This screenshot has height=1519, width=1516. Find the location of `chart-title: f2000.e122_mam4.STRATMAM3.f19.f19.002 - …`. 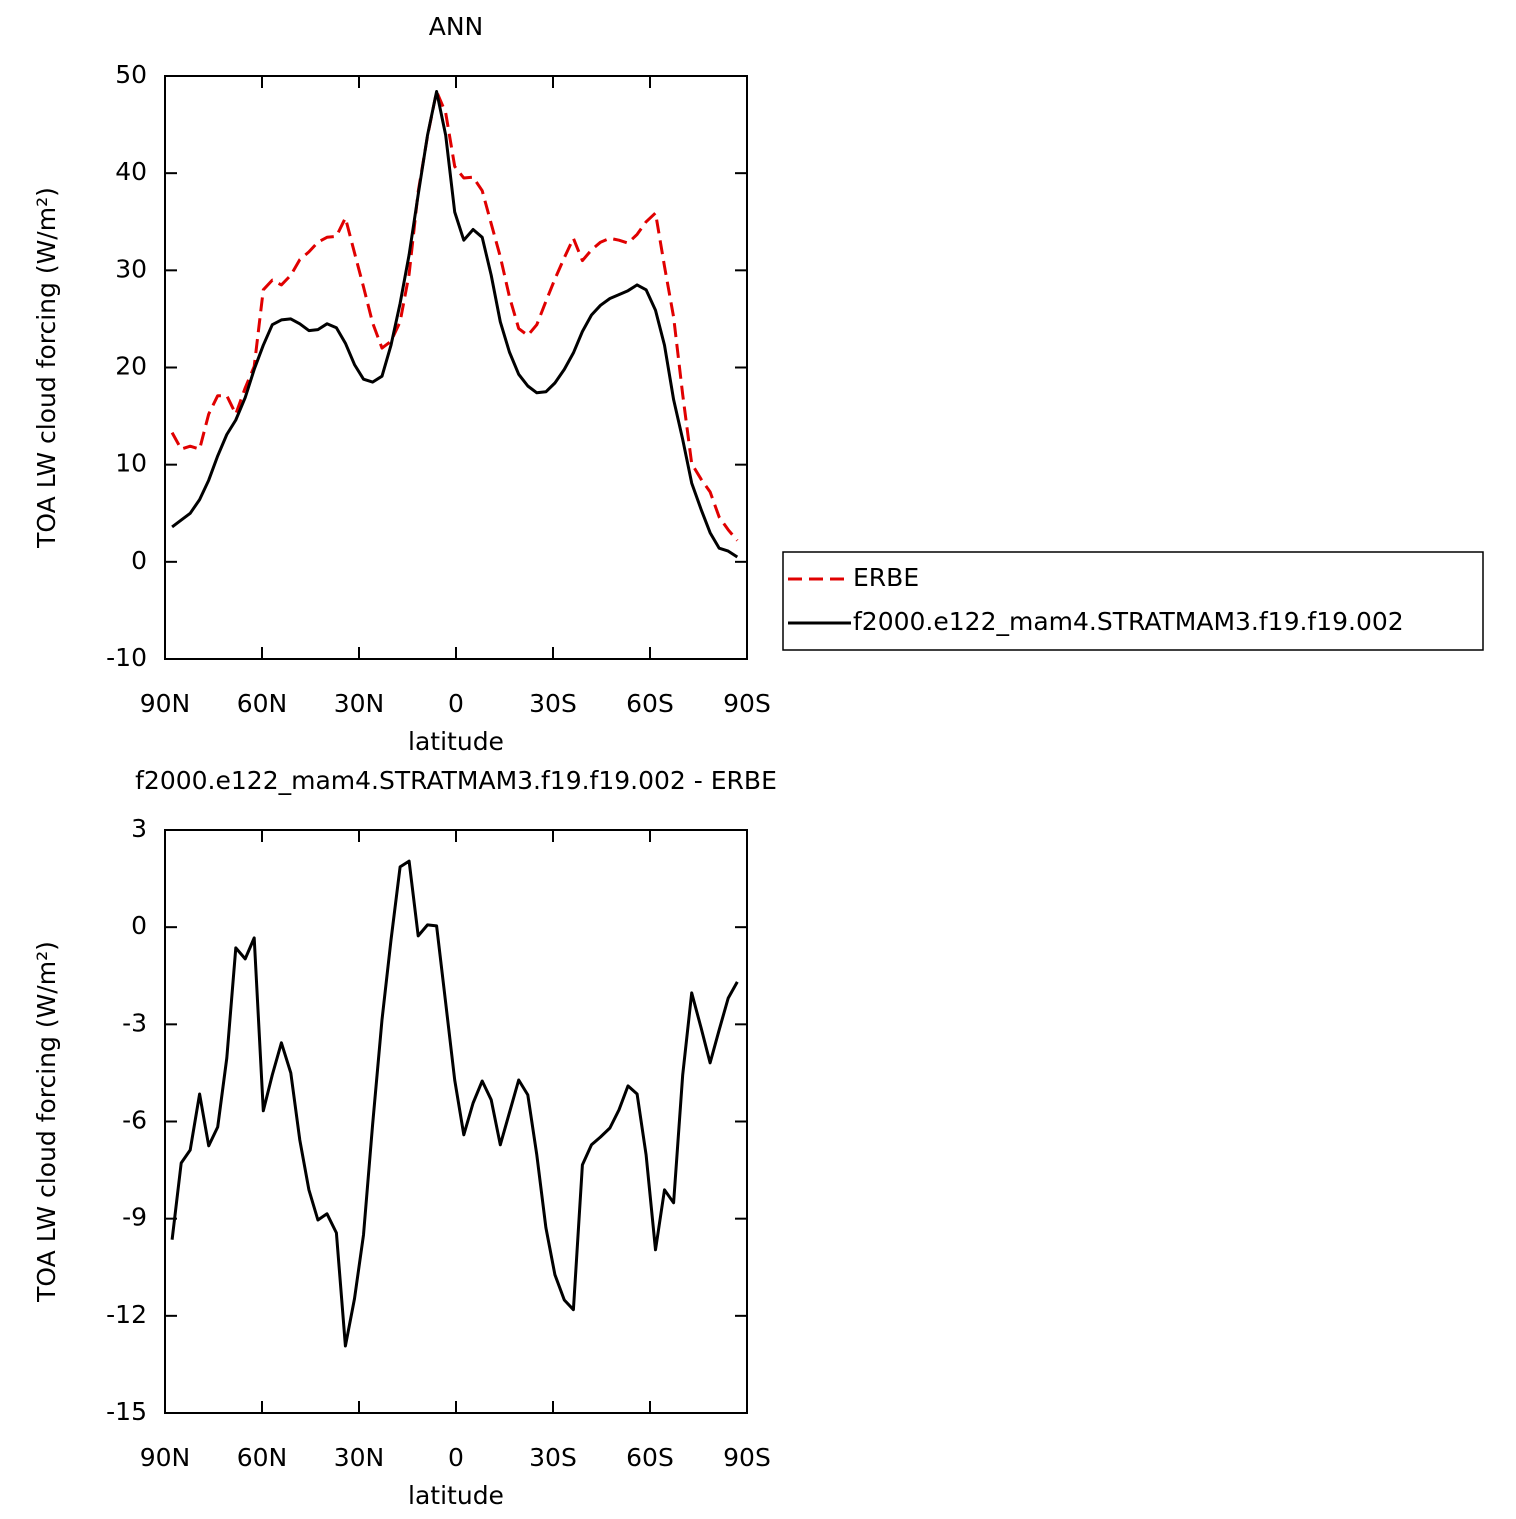

chart-title: f2000.e122_mam4.STRATMAM3.f19.f19.002 - … is located at coordinates (456, 780).